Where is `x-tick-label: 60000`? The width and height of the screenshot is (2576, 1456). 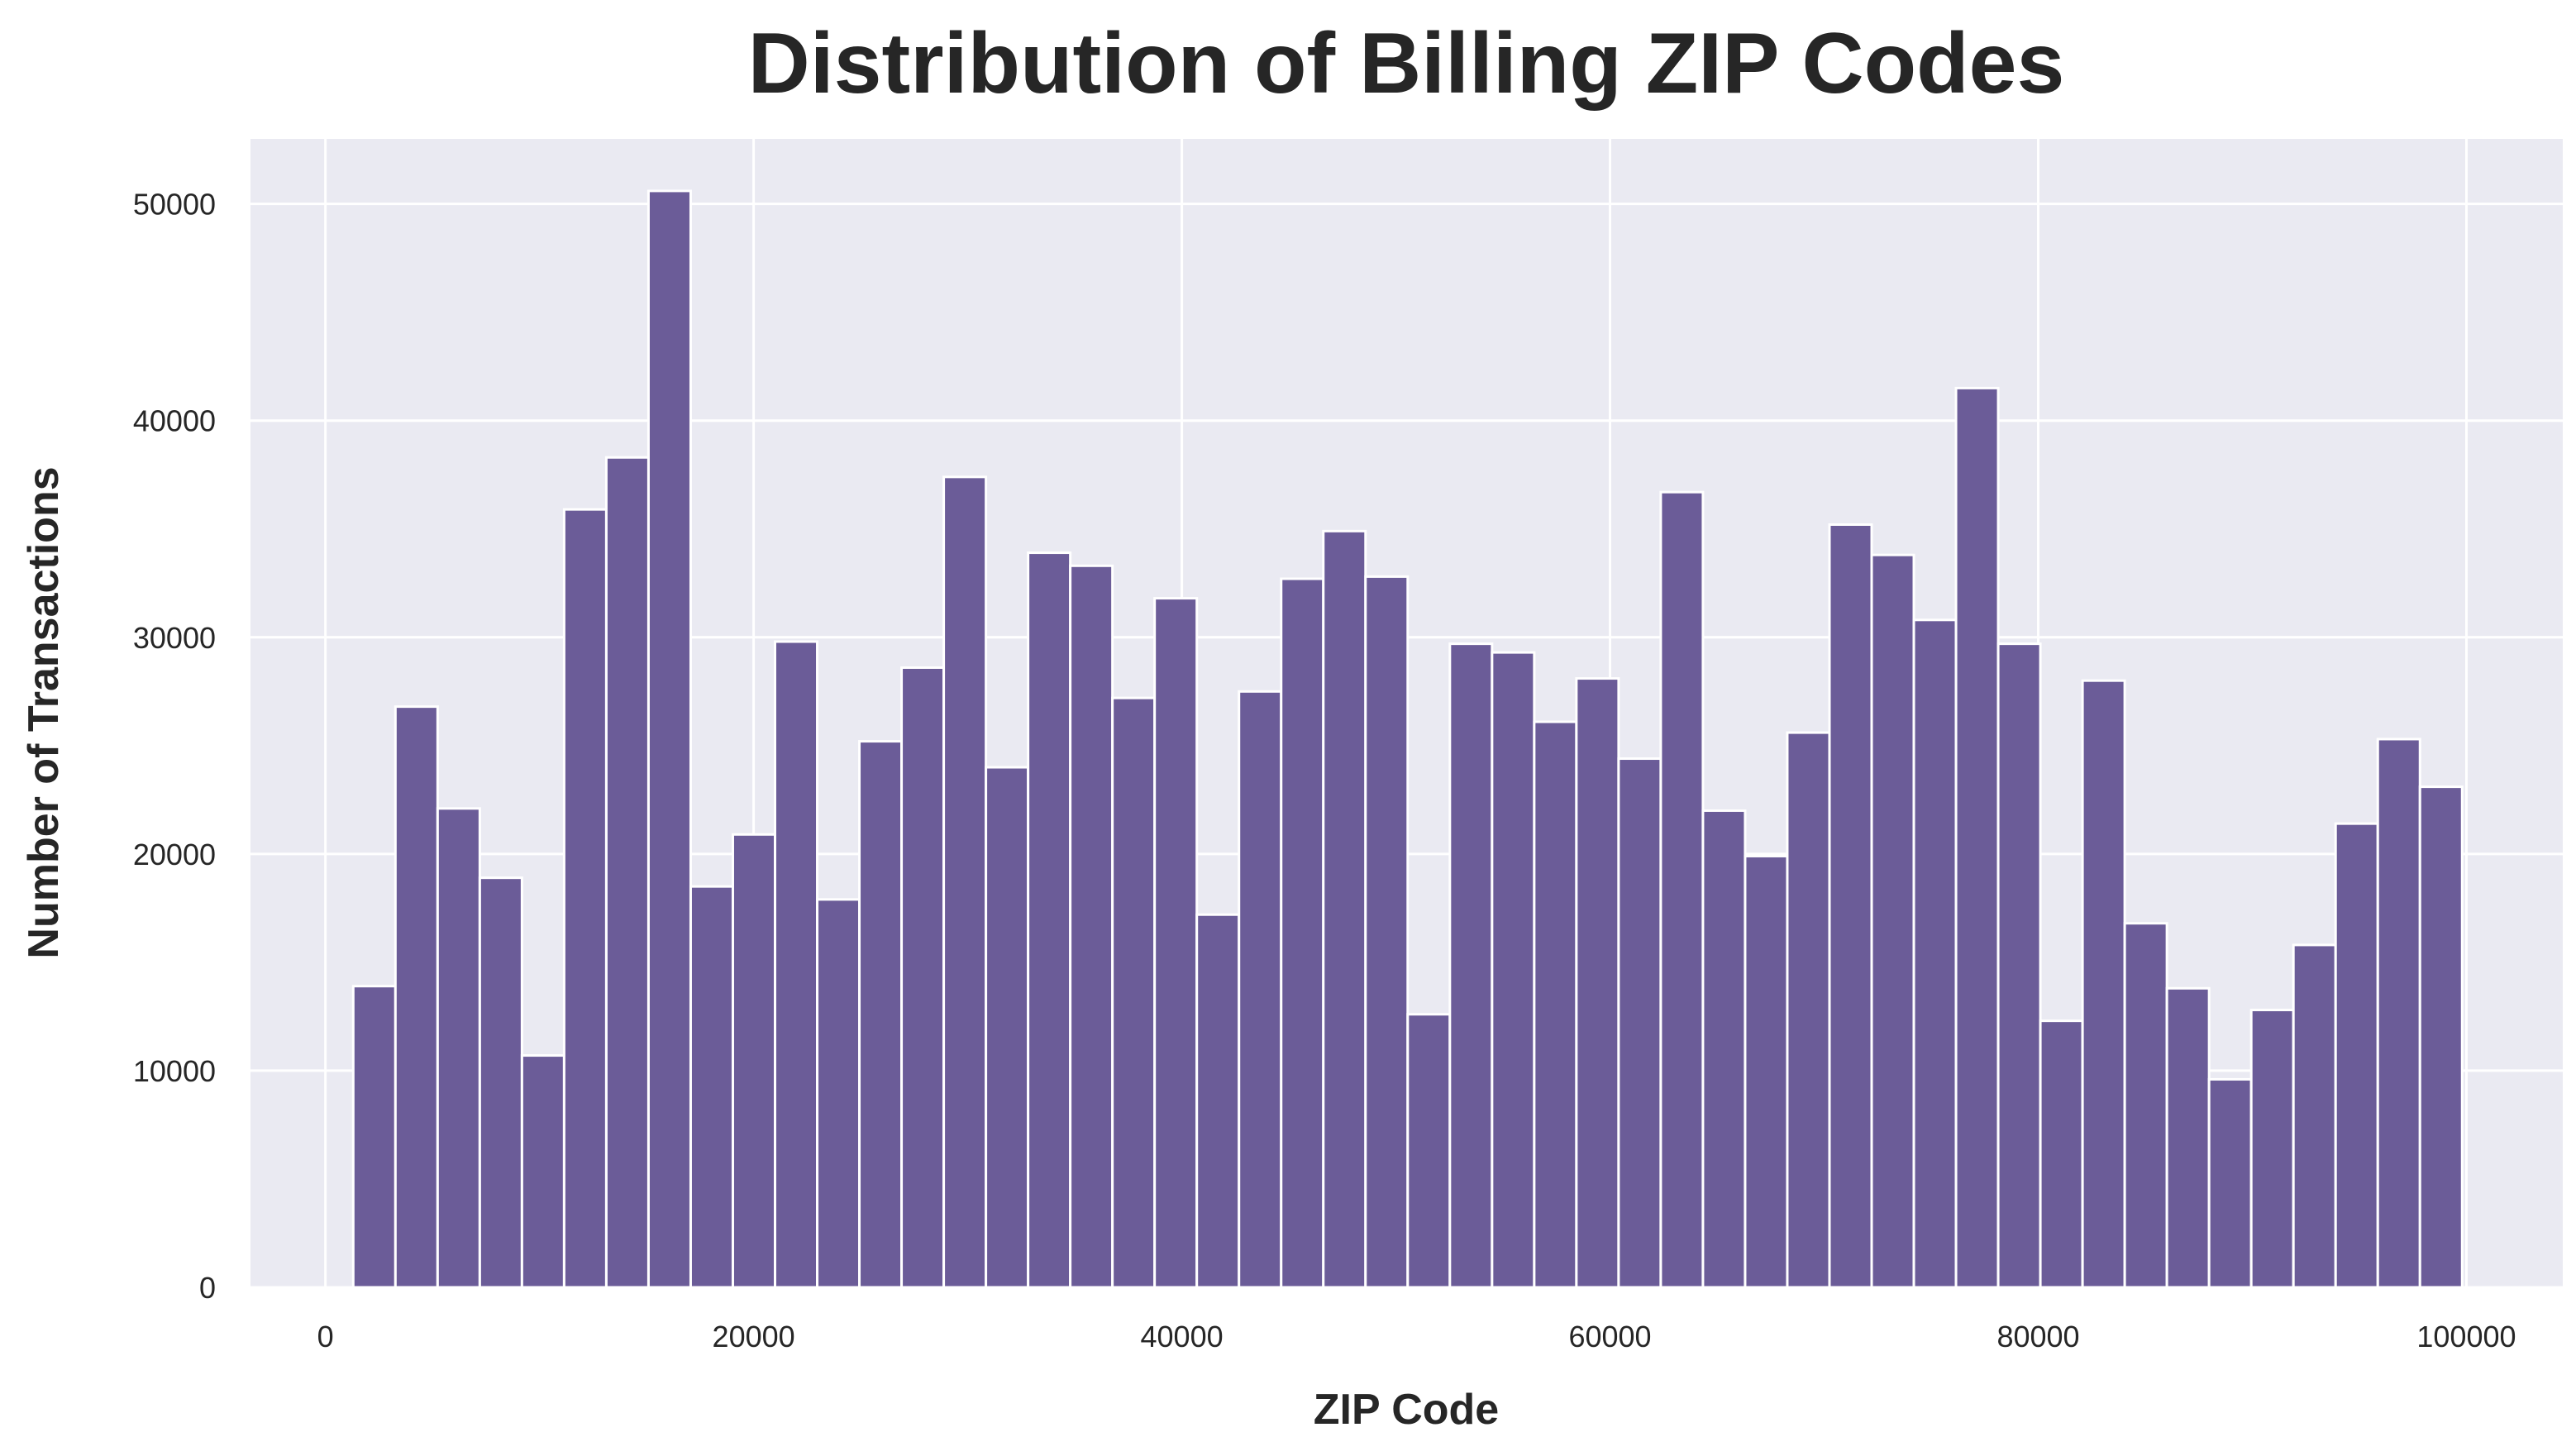 x-tick-label: 60000 is located at coordinates (1609, 1336).